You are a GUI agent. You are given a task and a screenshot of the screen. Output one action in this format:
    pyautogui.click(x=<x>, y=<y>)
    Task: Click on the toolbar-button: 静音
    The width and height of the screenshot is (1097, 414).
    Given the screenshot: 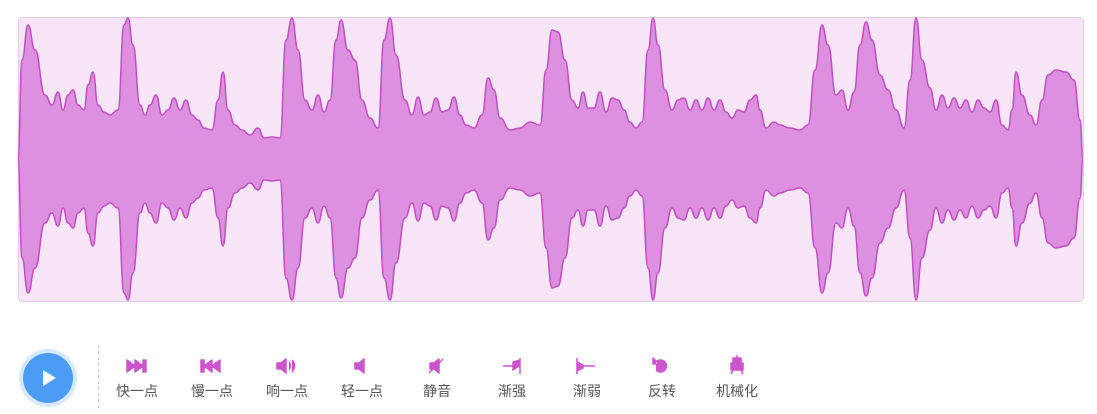 What is the action you would take?
    pyautogui.click(x=437, y=379)
    